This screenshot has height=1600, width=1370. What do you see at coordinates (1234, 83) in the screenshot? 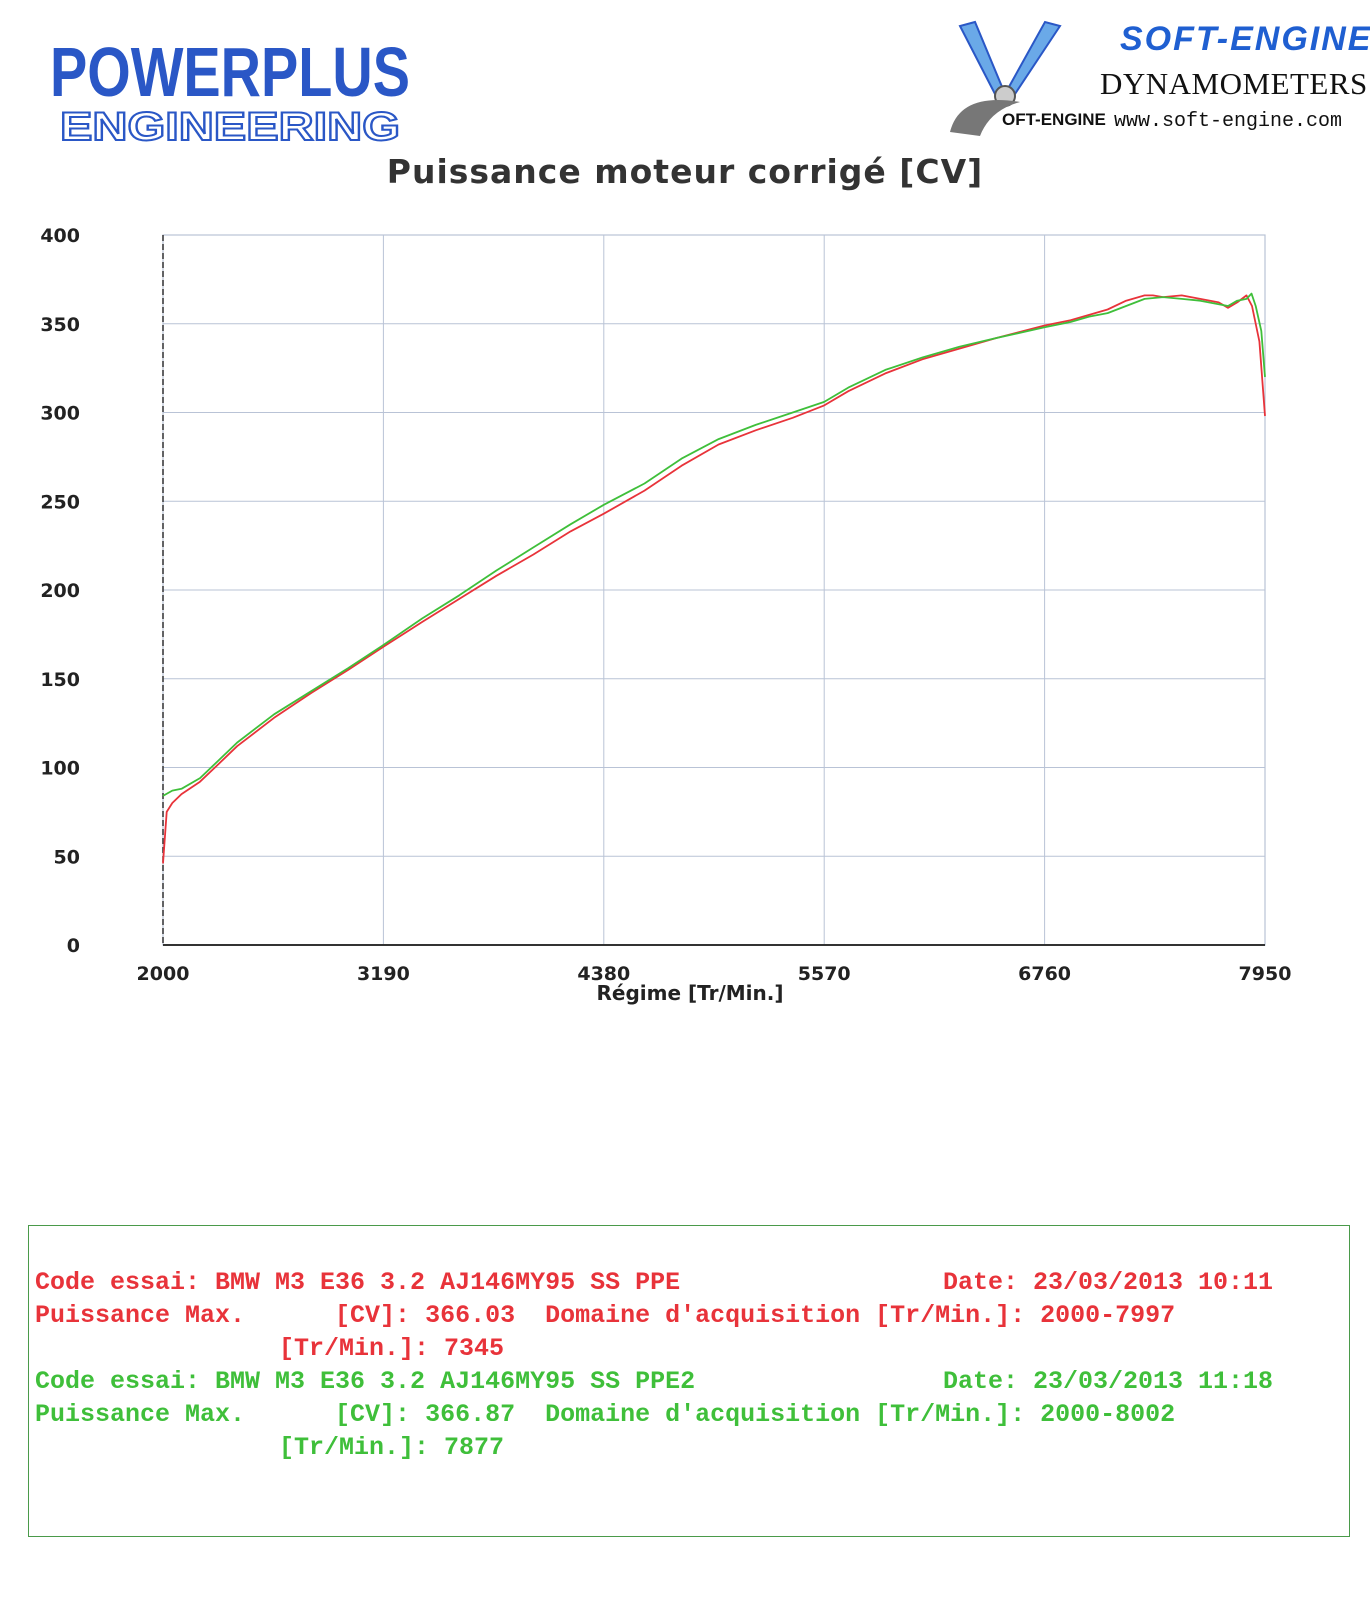
I see `brand-subtitle: DYNAMOMETERS` at bounding box center [1234, 83].